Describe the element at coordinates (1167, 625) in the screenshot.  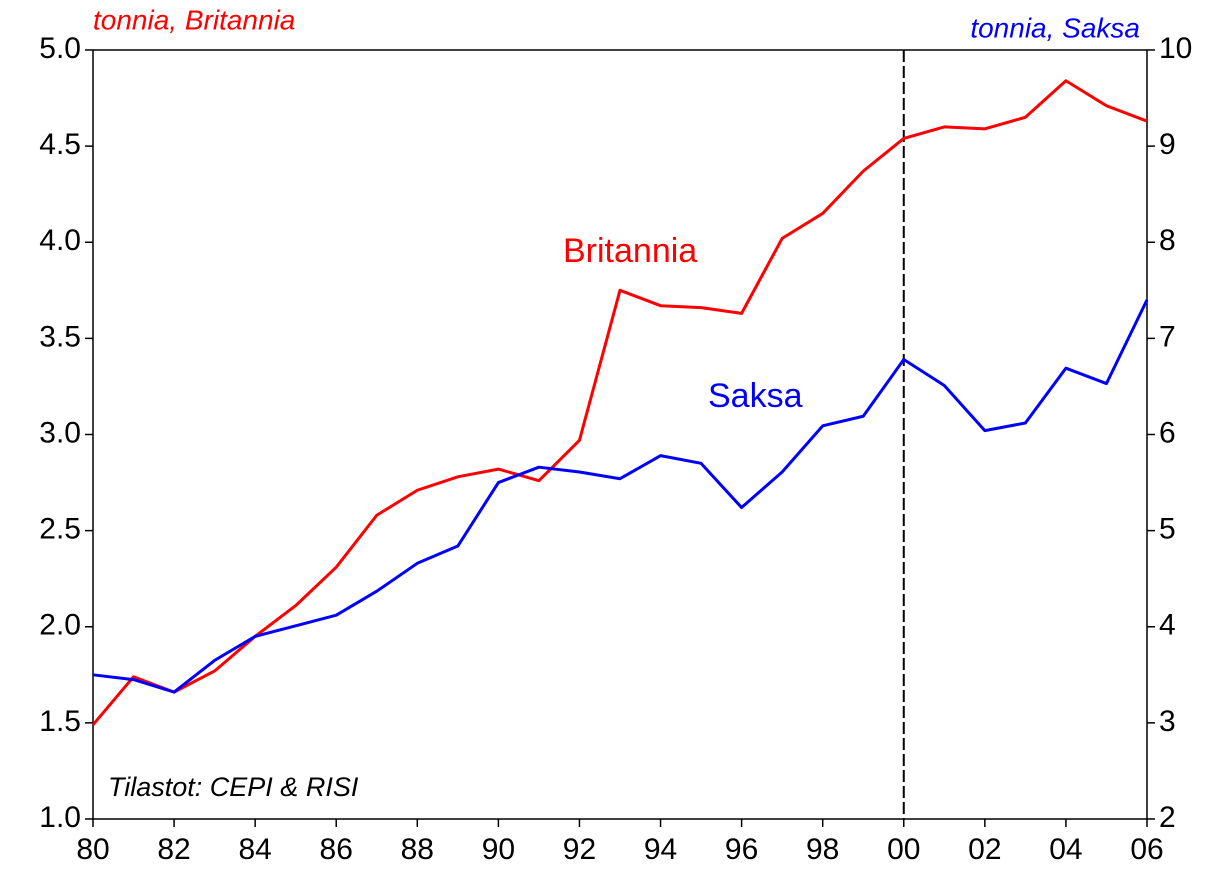
I see `y2-tick-label: 4` at that location.